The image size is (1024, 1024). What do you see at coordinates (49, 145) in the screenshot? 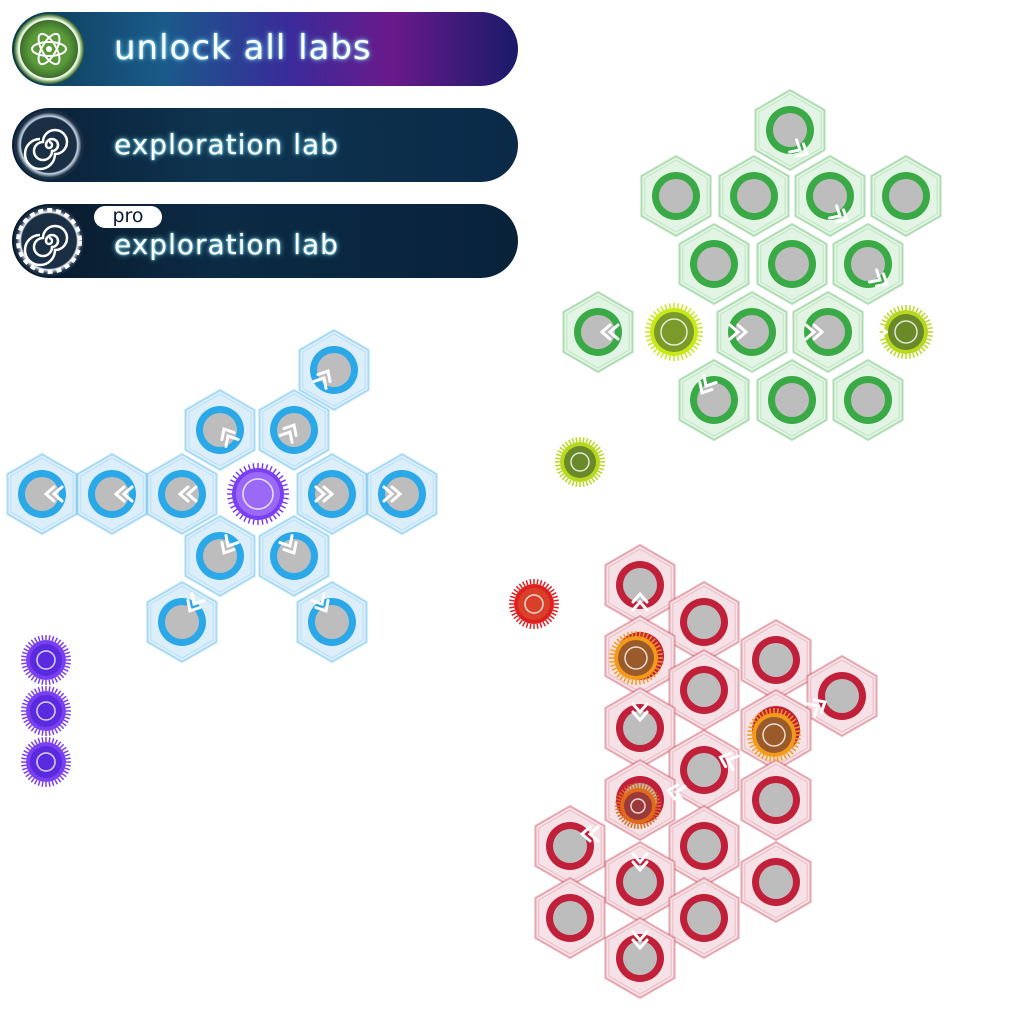
I see `spiral-icon` at bounding box center [49, 145].